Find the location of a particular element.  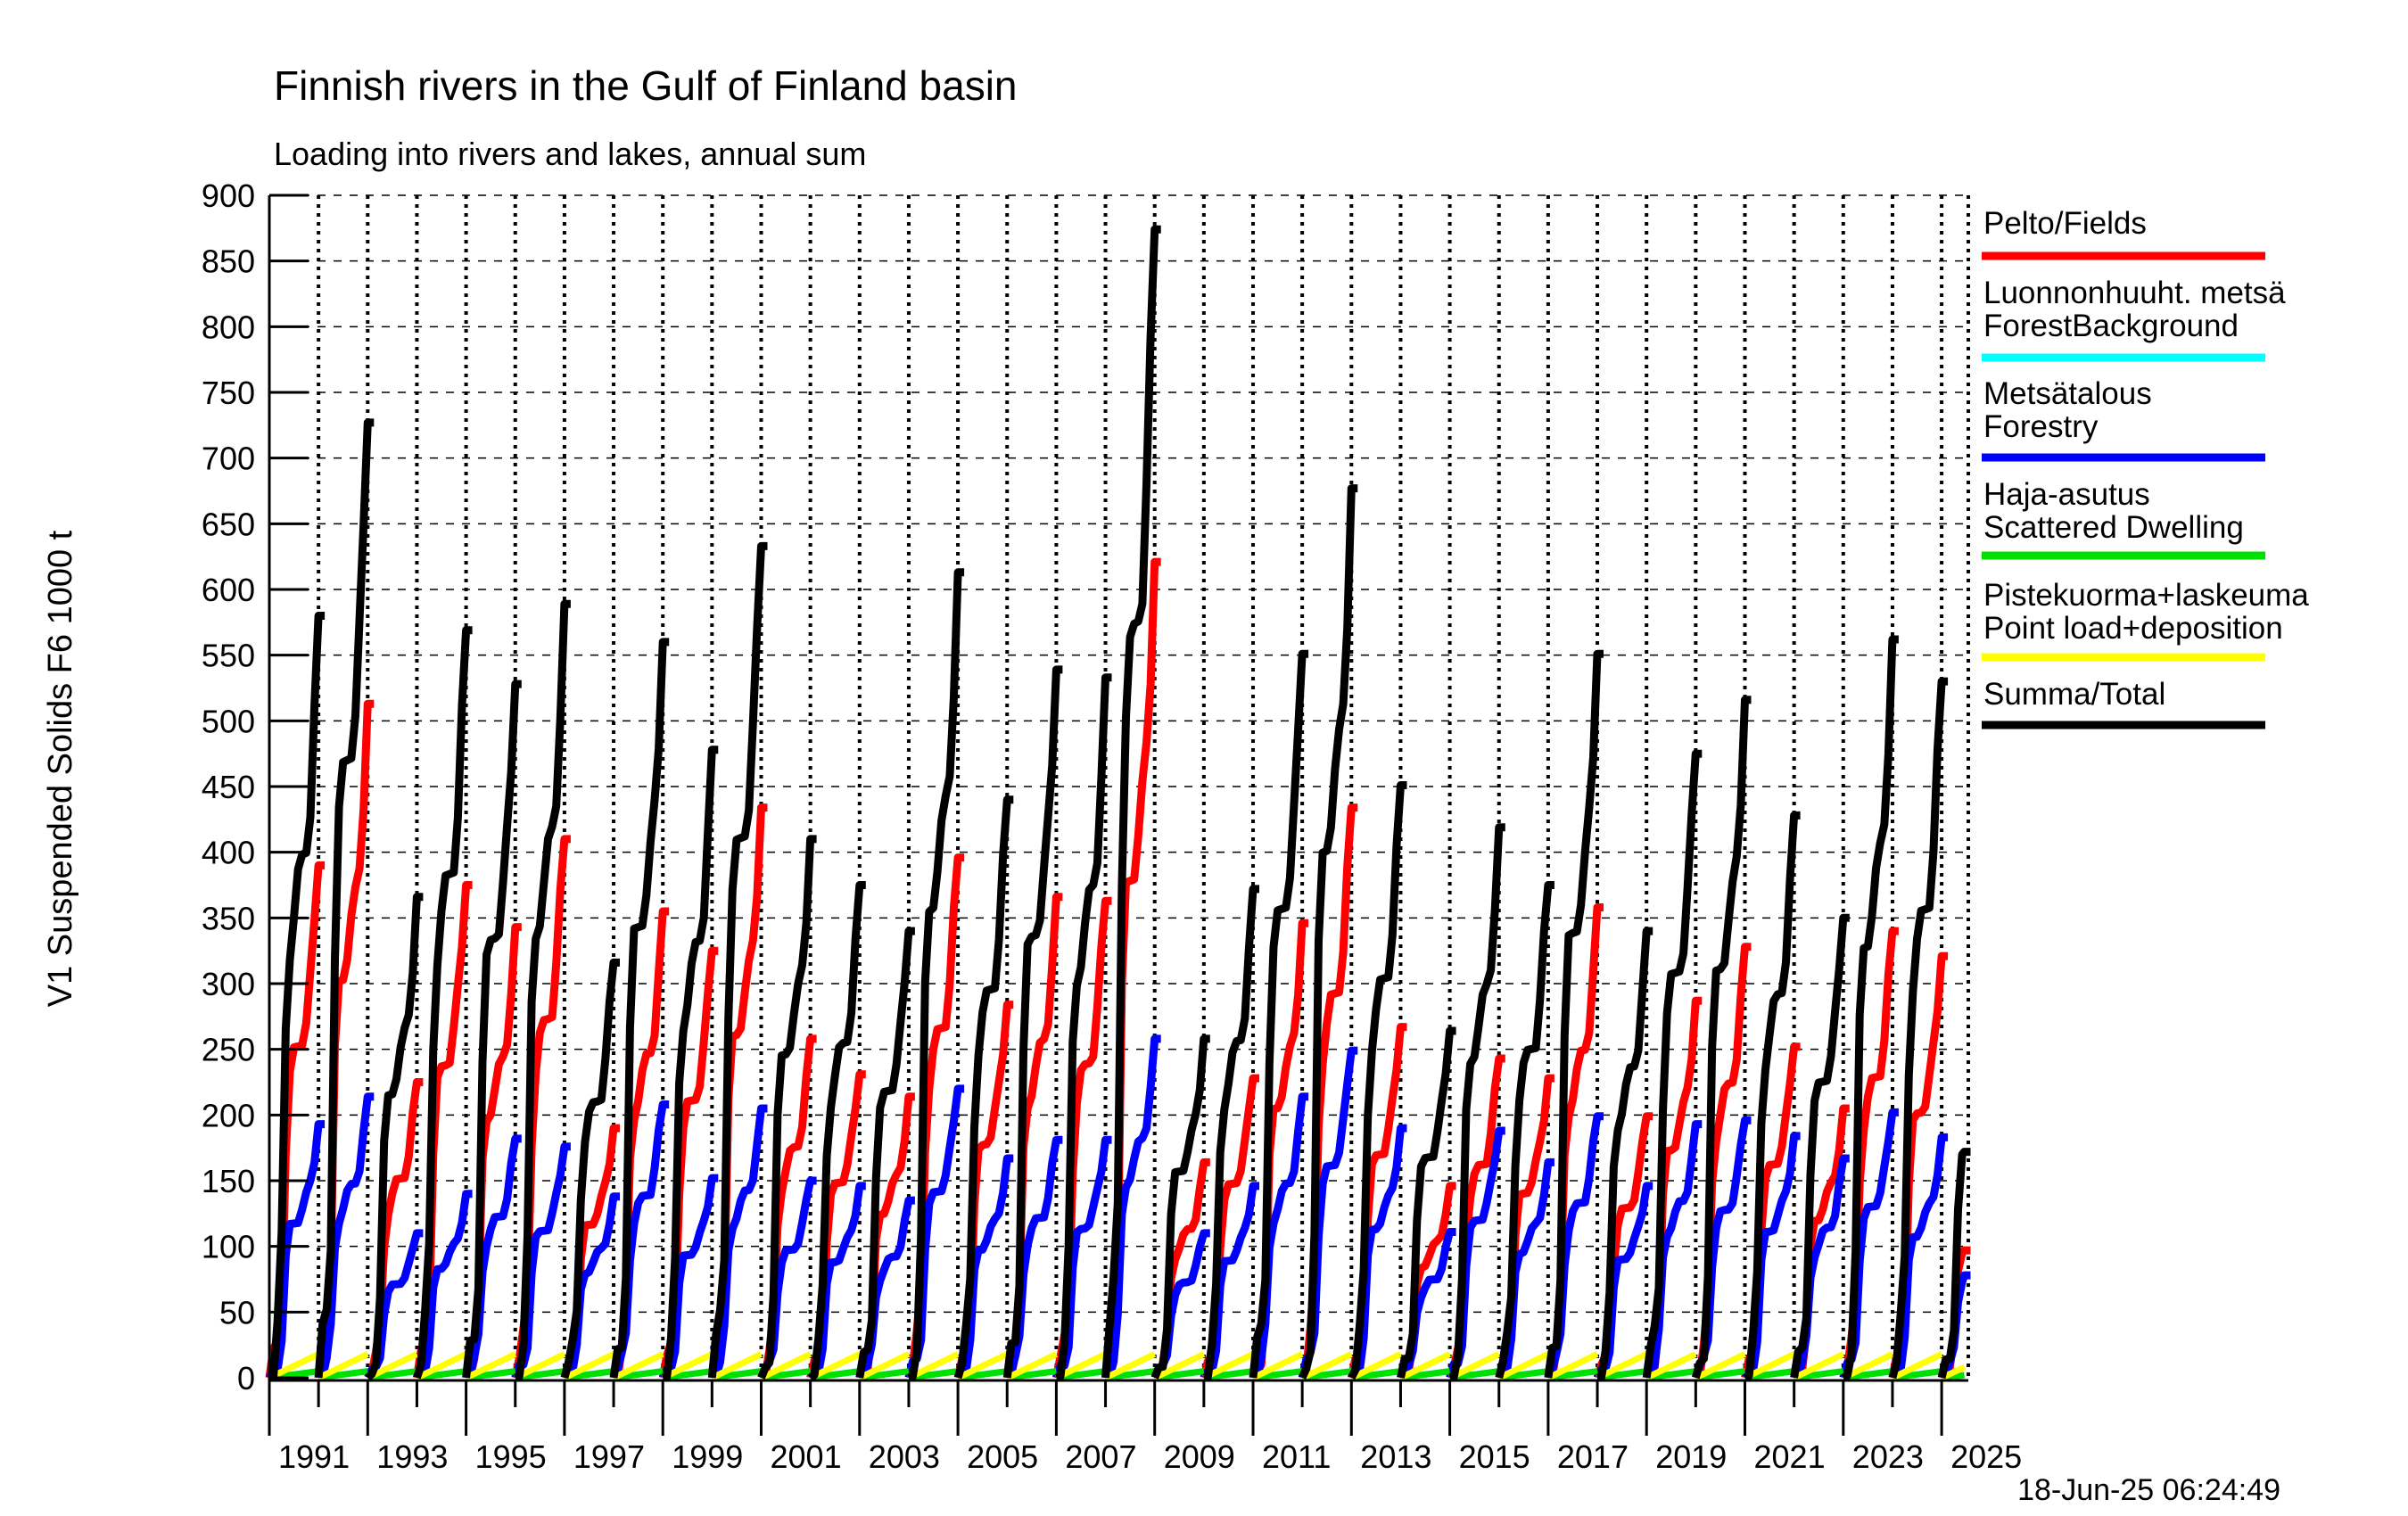

curve-total-2022 is located at coordinates (1820, 1146).